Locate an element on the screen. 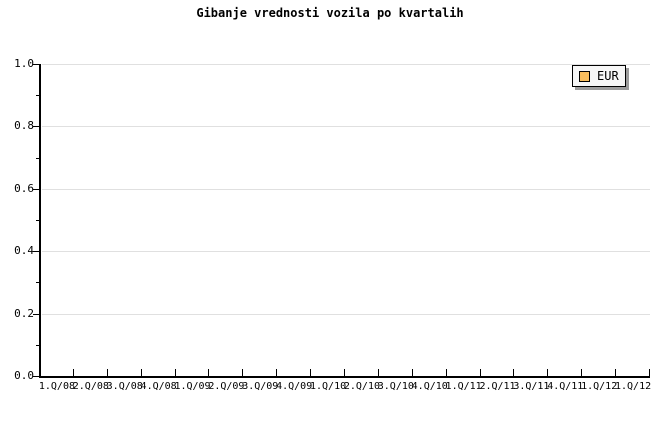  y-tick-label: 0.6 is located at coordinates (24, 188).